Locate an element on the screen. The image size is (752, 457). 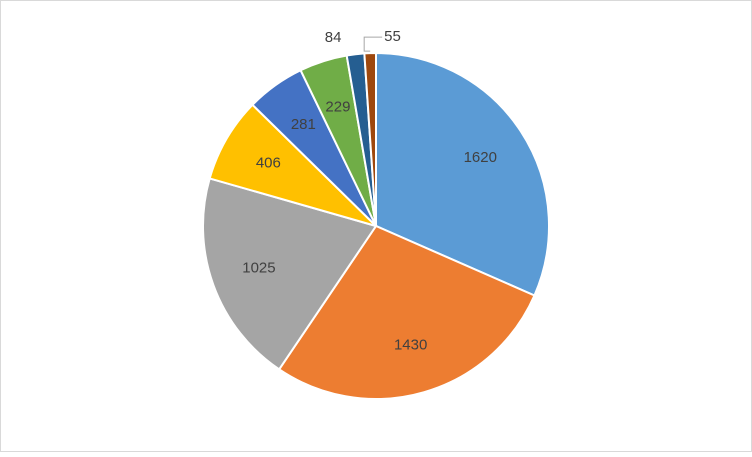
data-label: 229 is located at coordinates (337, 106).